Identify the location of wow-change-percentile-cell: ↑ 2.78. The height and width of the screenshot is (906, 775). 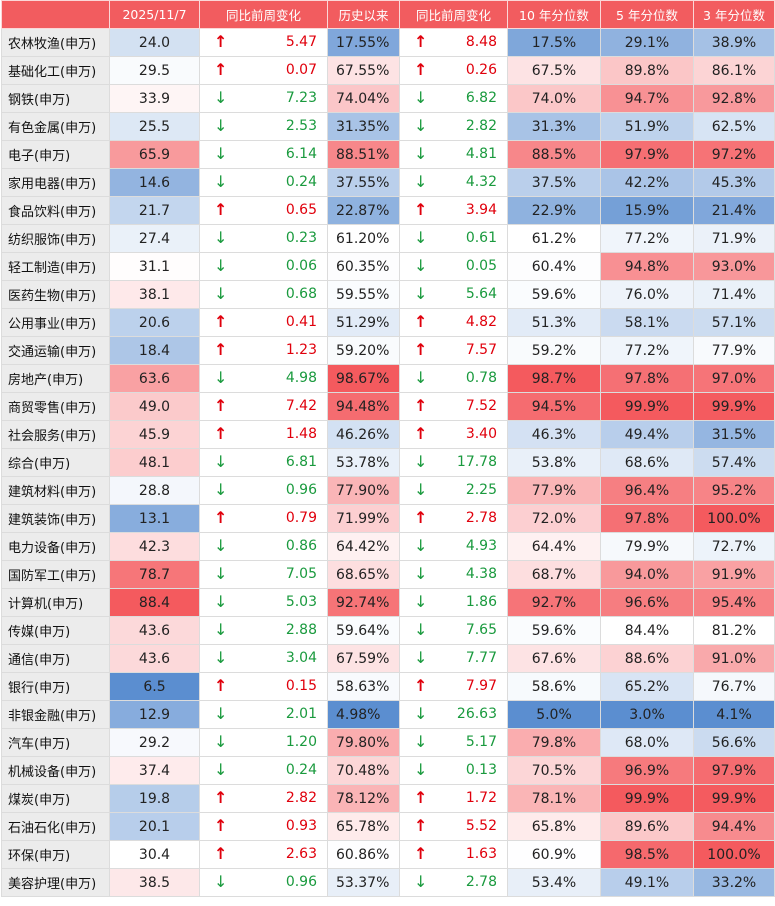
(453, 518).